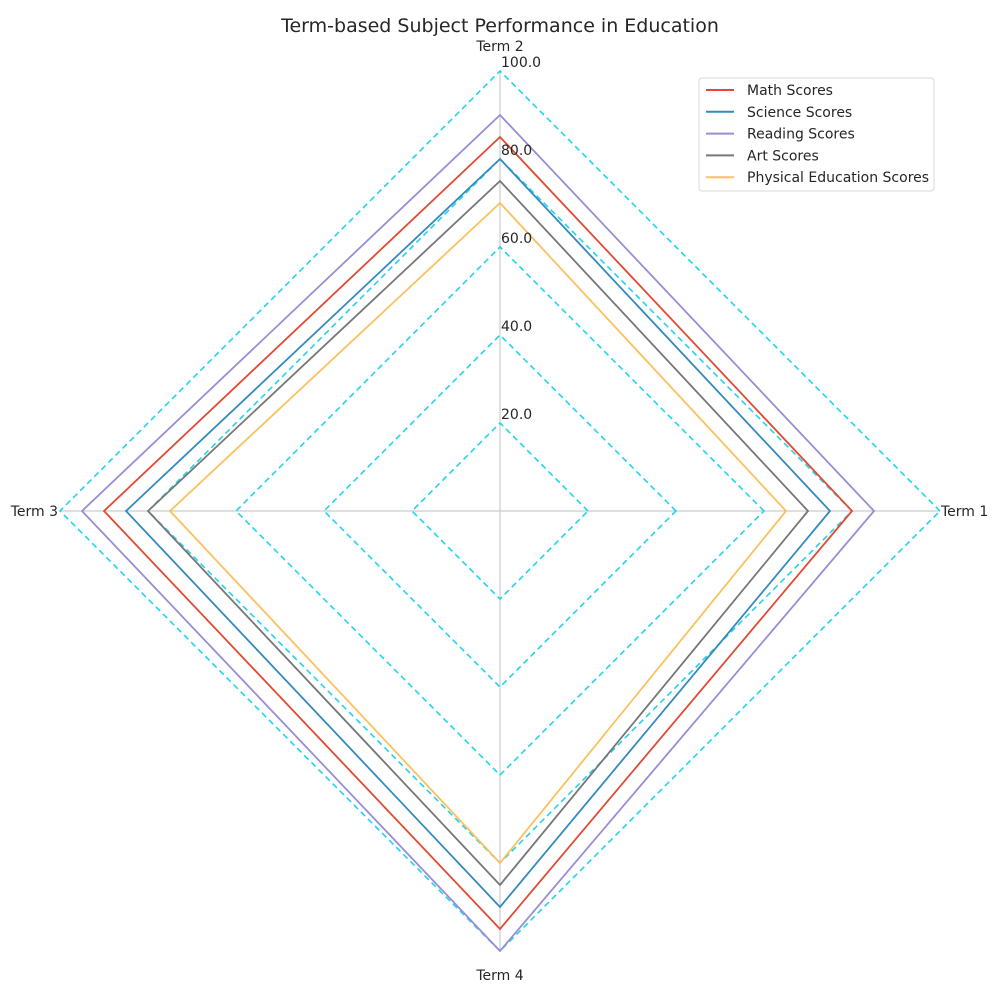 This screenshot has width=1000, height=1000. Describe the element at coordinates (783, 156) in the screenshot. I see `legend-label: Art Scores` at that location.